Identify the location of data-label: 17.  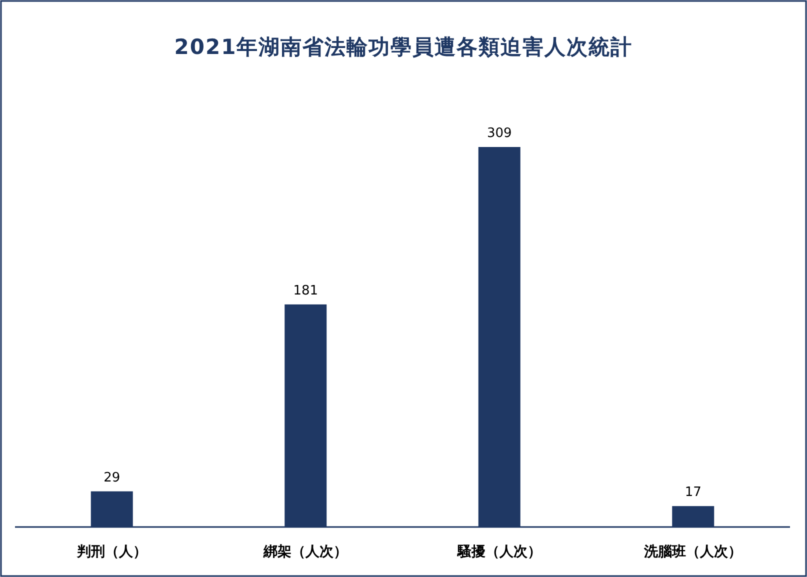
(693, 492).